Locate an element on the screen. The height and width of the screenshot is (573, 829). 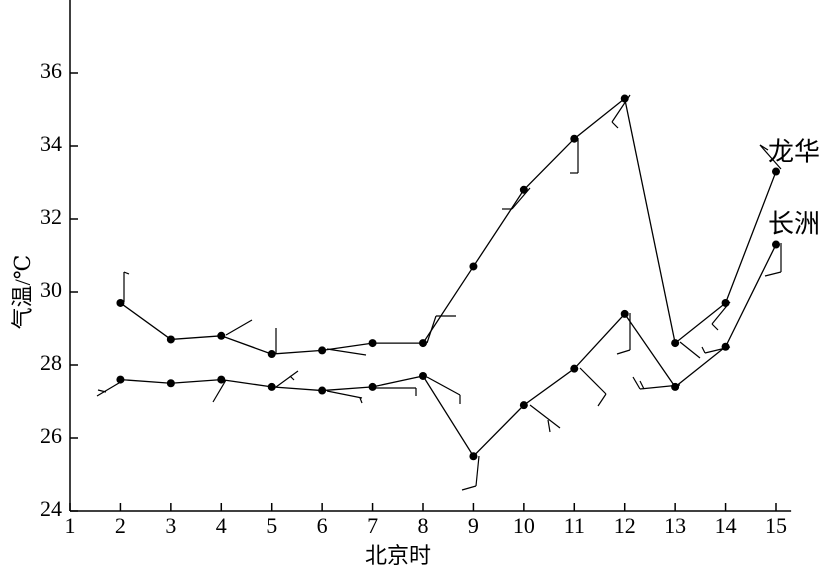
series-label: 长洲 is located at coordinates (794, 224).